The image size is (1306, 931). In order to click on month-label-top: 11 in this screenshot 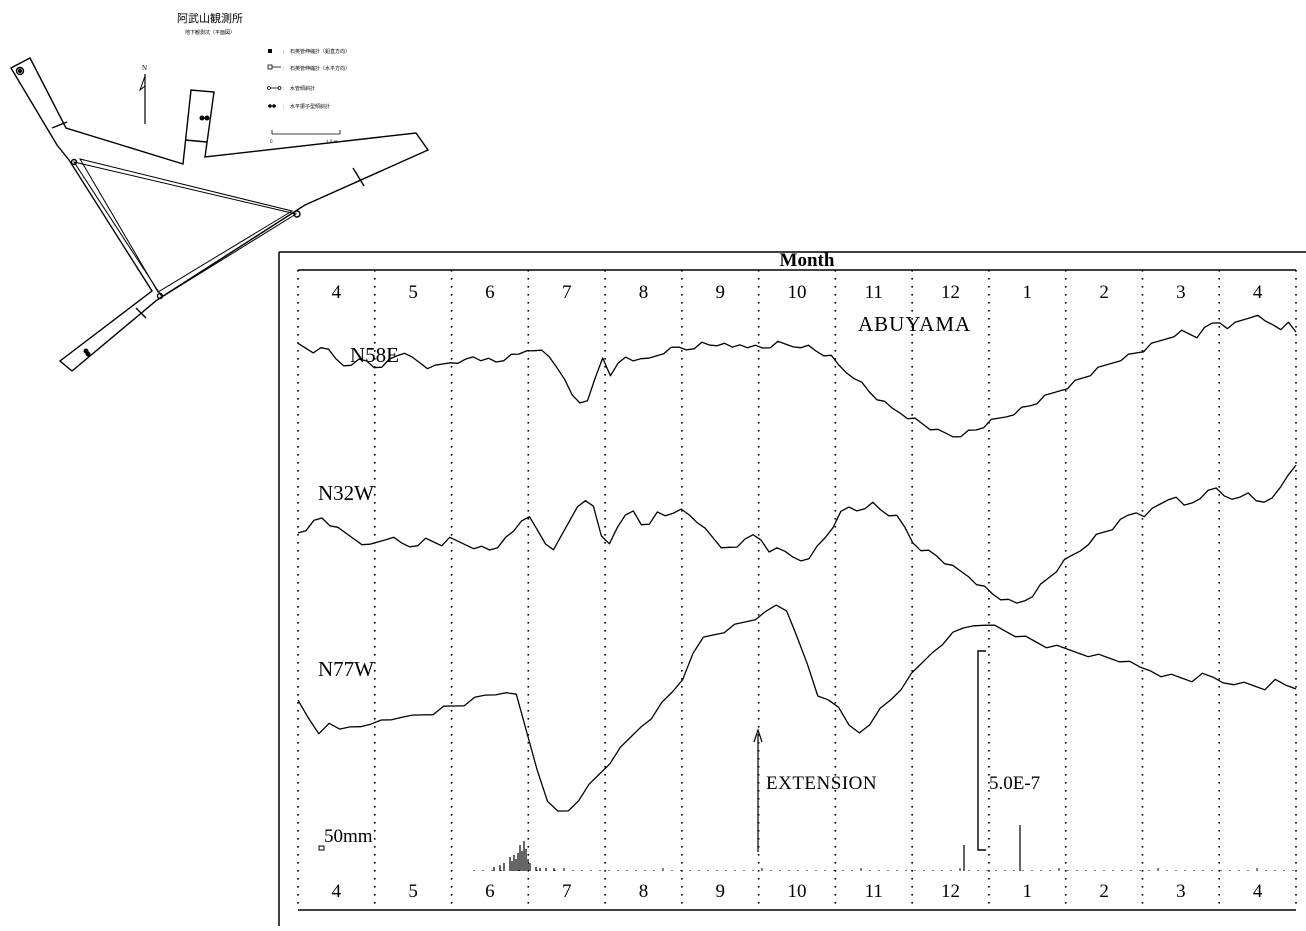, I will do `click(874, 292)`.